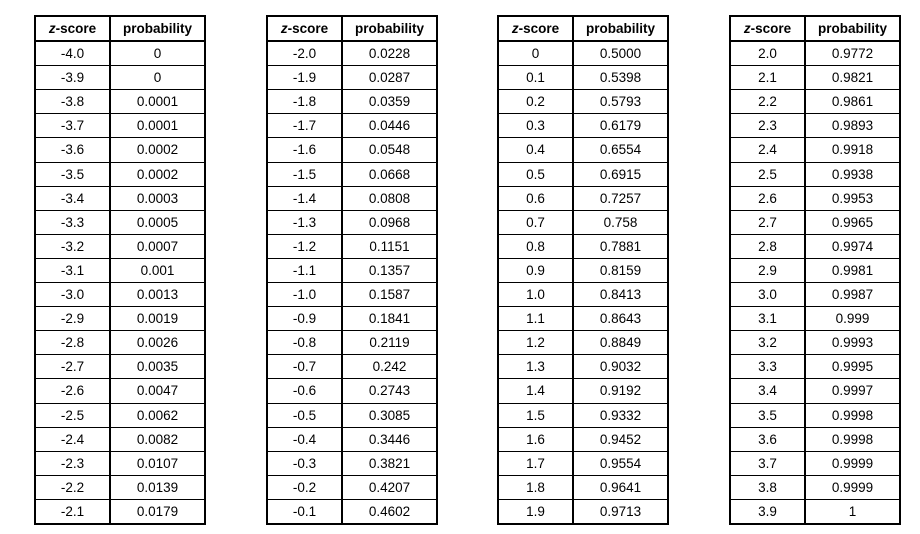  What do you see at coordinates (157, 463) in the screenshot?
I see `probability-cell: 0.0107` at bounding box center [157, 463].